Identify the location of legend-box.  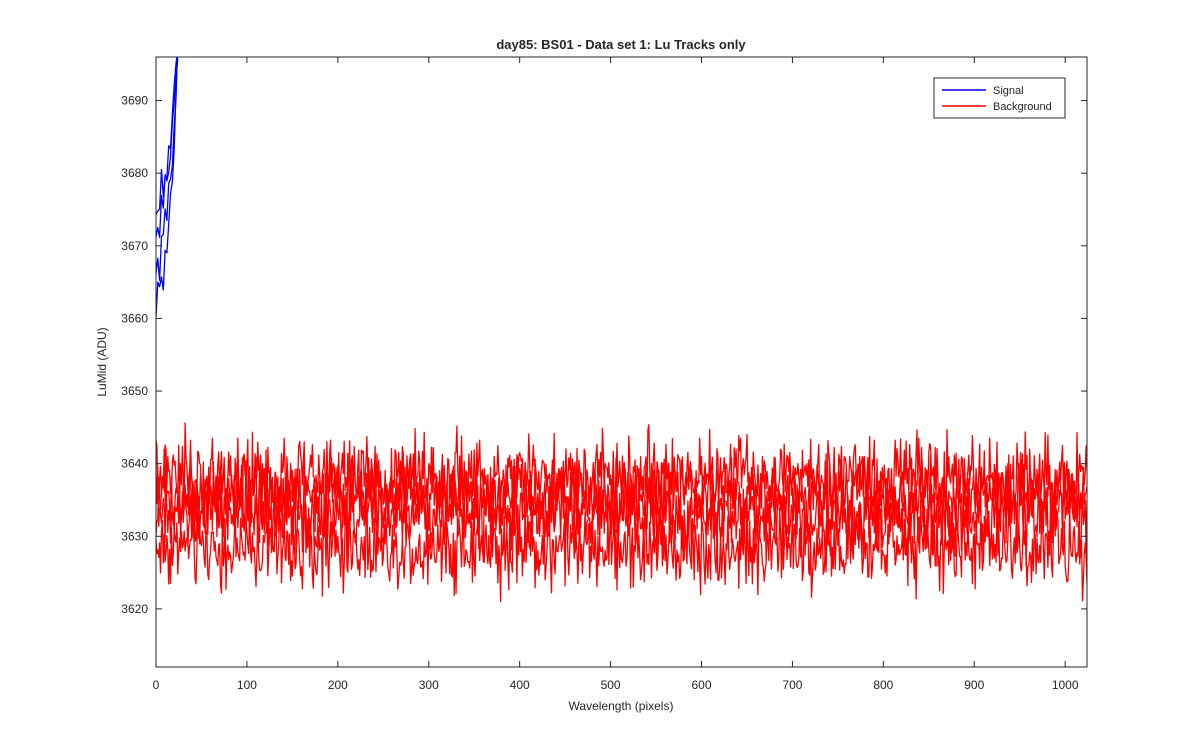
(999, 98).